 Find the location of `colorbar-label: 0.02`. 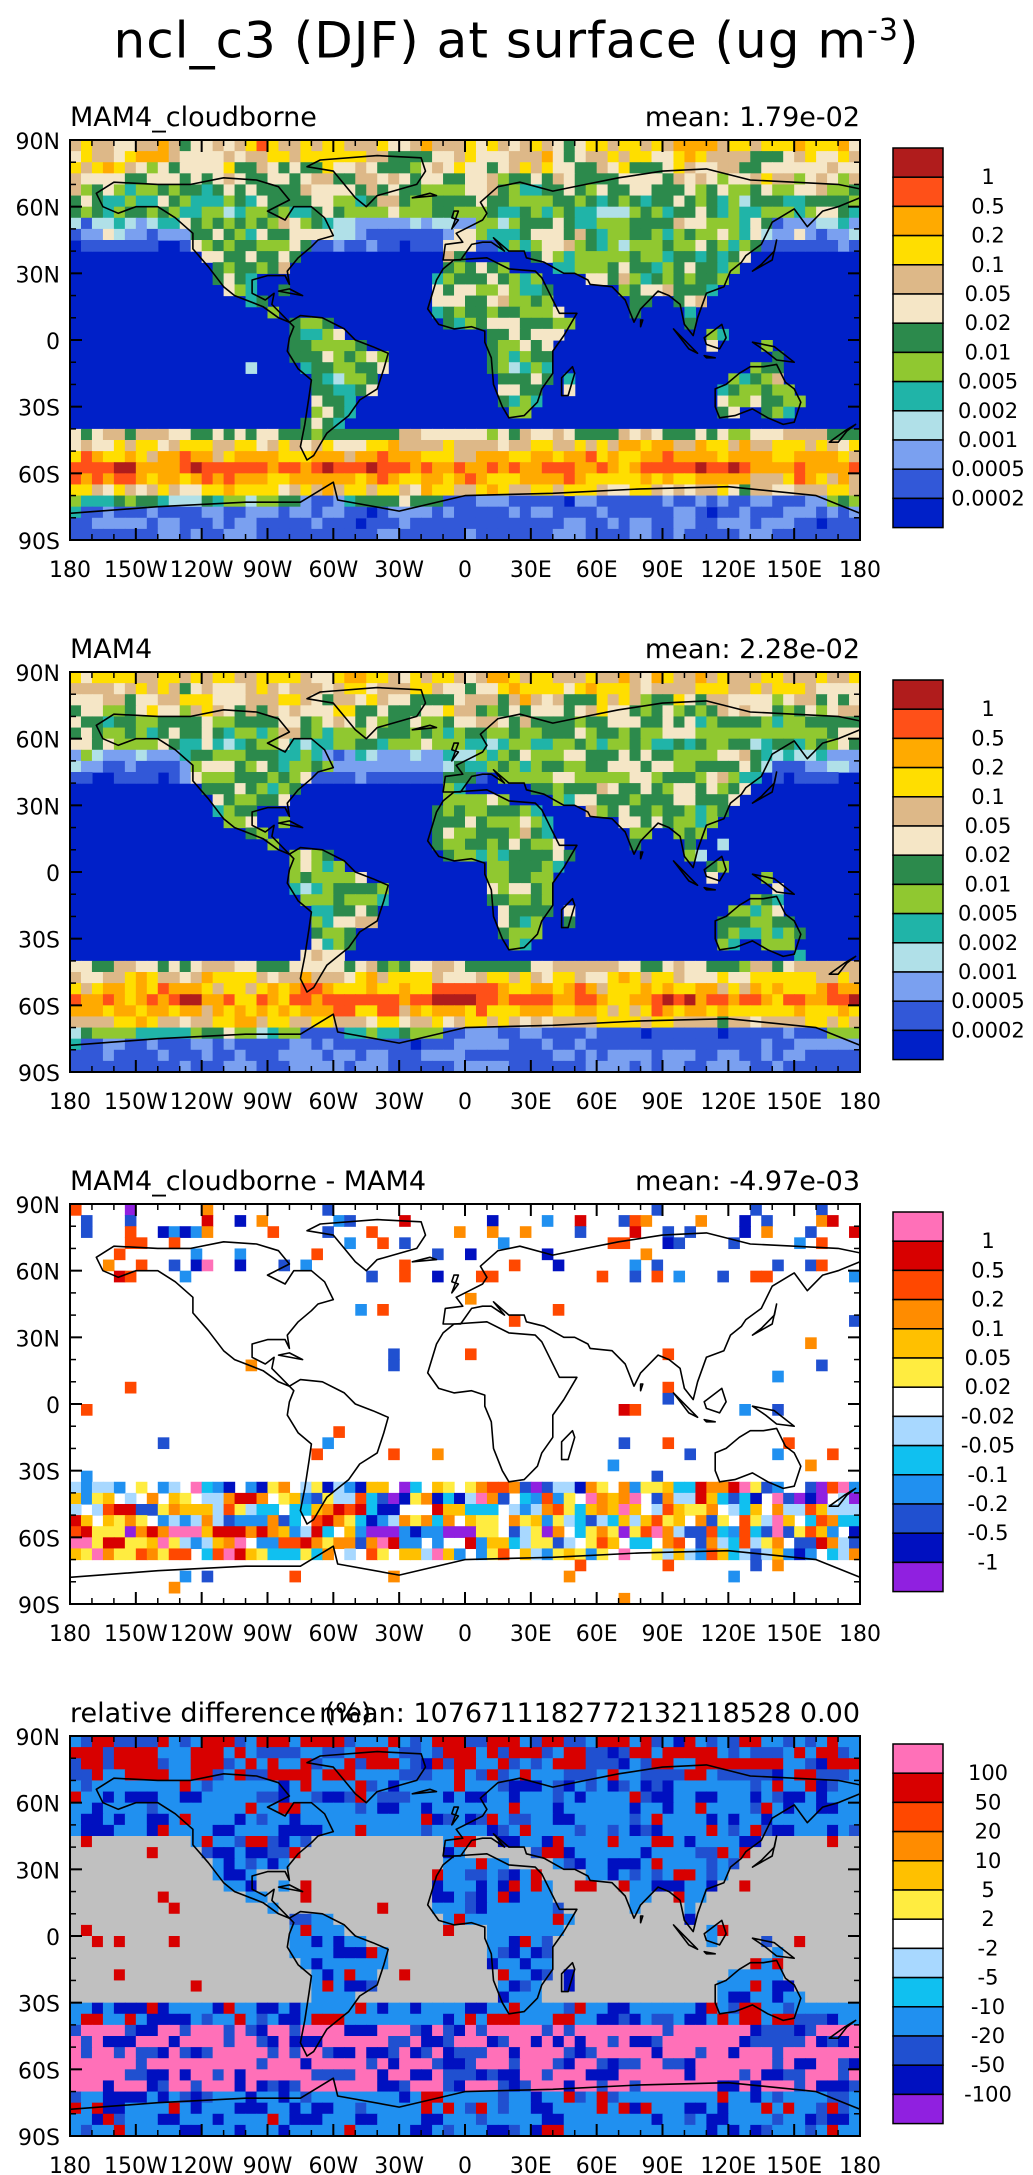

colorbar-label: 0.02 is located at coordinates (988, 1387).